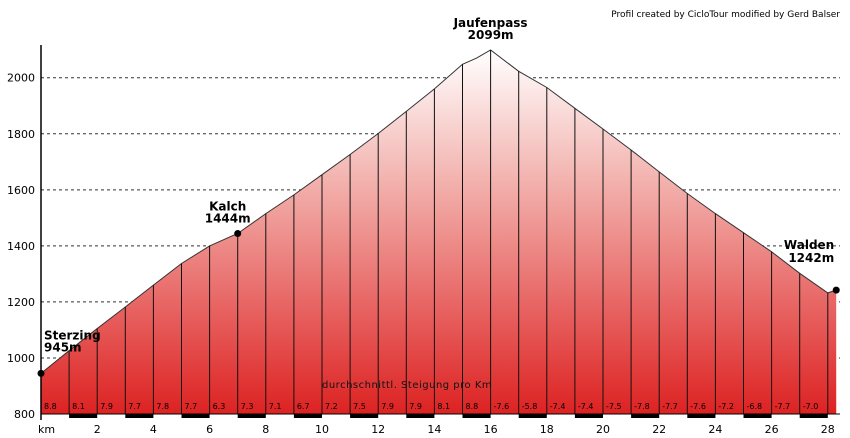 This screenshot has height=438, width=850. What do you see at coordinates (24, 414) in the screenshot?
I see `y-tick-label: 800` at bounding box center [24, 414].